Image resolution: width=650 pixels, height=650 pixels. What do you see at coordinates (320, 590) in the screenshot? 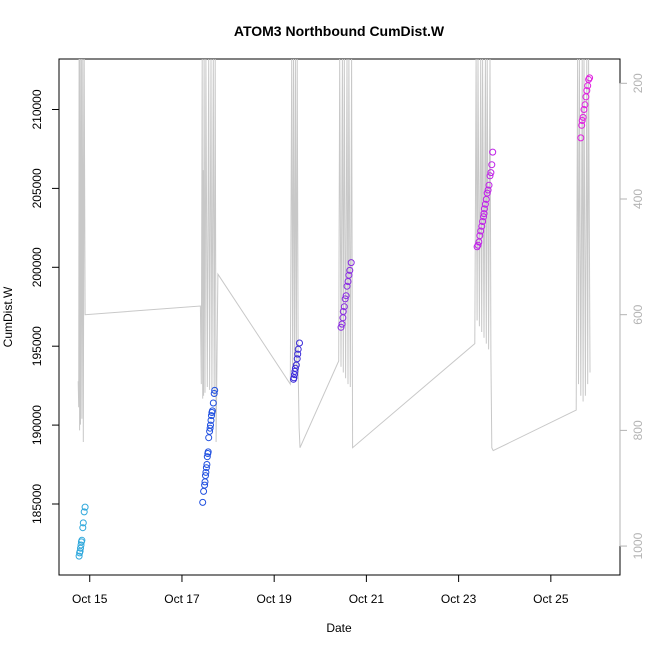
I see `x-axis: Oct 15 Oct 17 Oct 19 Oct 21 Oct 23 Oct 25` at bounding box center [320, 590].